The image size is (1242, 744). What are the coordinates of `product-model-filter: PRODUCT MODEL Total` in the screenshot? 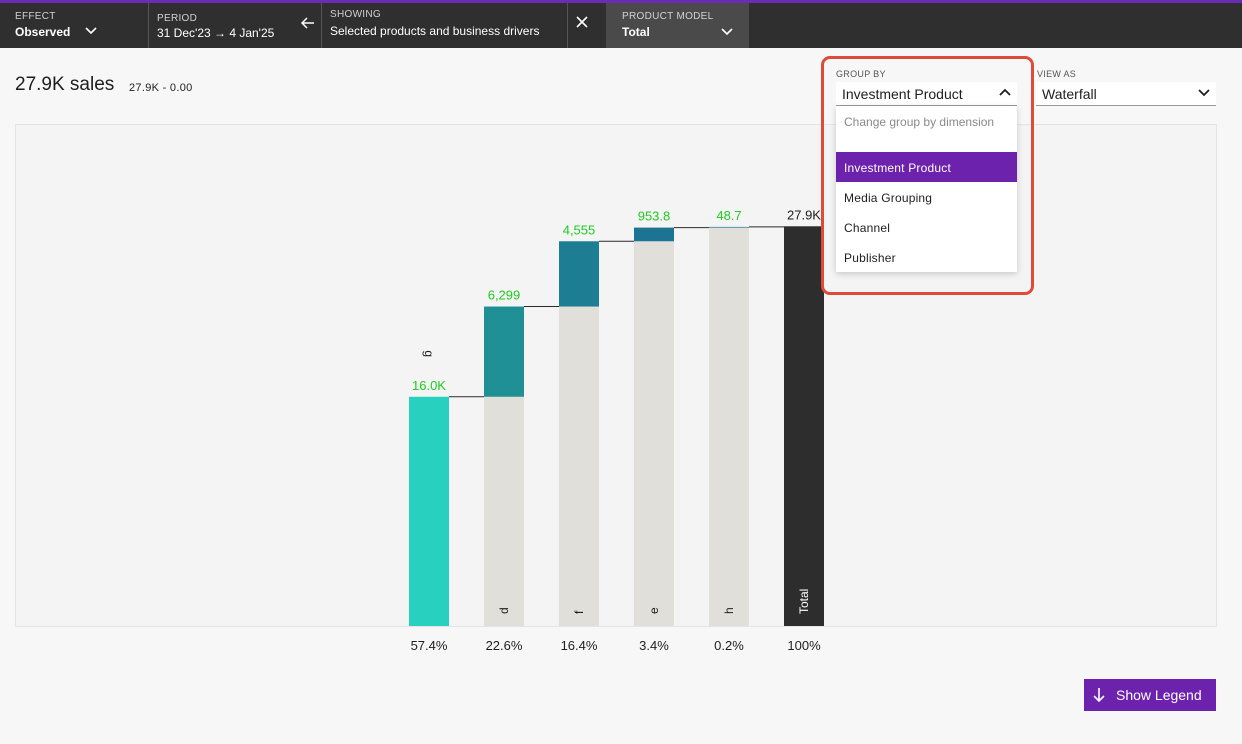 It's located at (677, 25).